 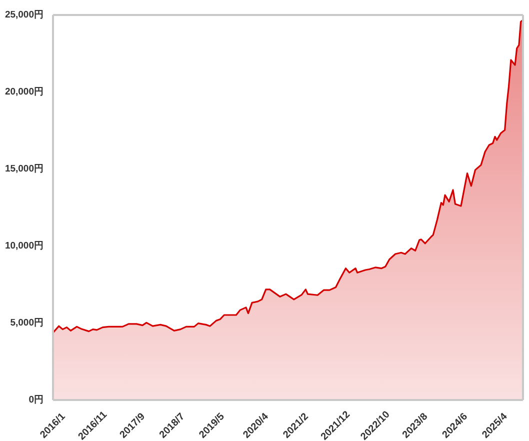 What do you see at coordinates (24, 15) in the screenshot?
I see `y-tick-label: 25,000円` at bounding box center [24, 15].